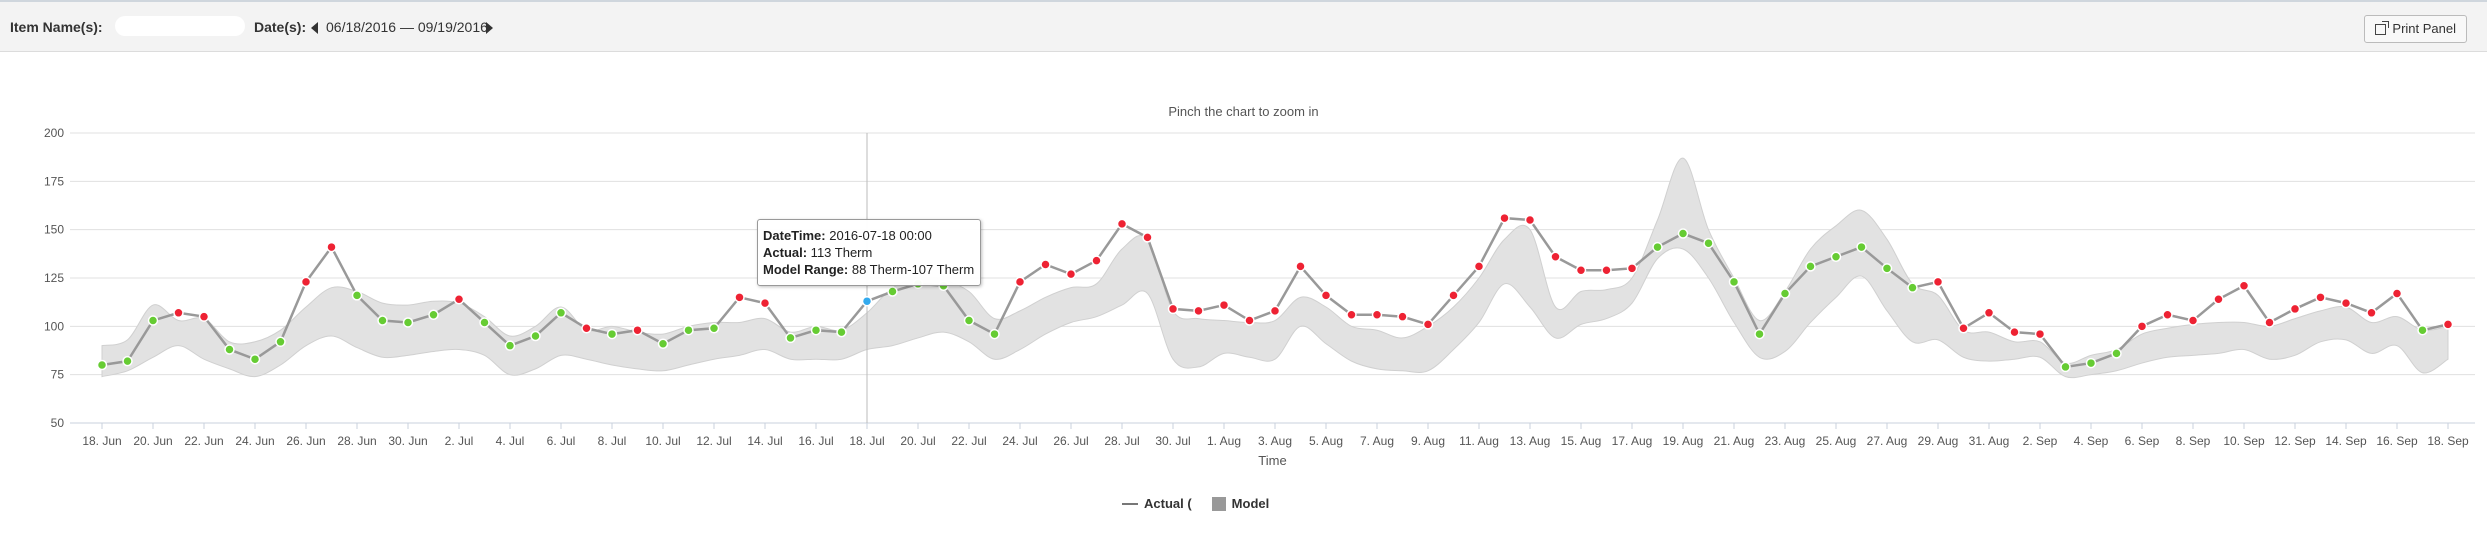 Image resolution: width=2487 pixels, height=550 pixels. What do you see at coordinates (152, 441) in the screenshot?
I see `x-tick-label: 20. Jun` at bounding box center [152, 441].